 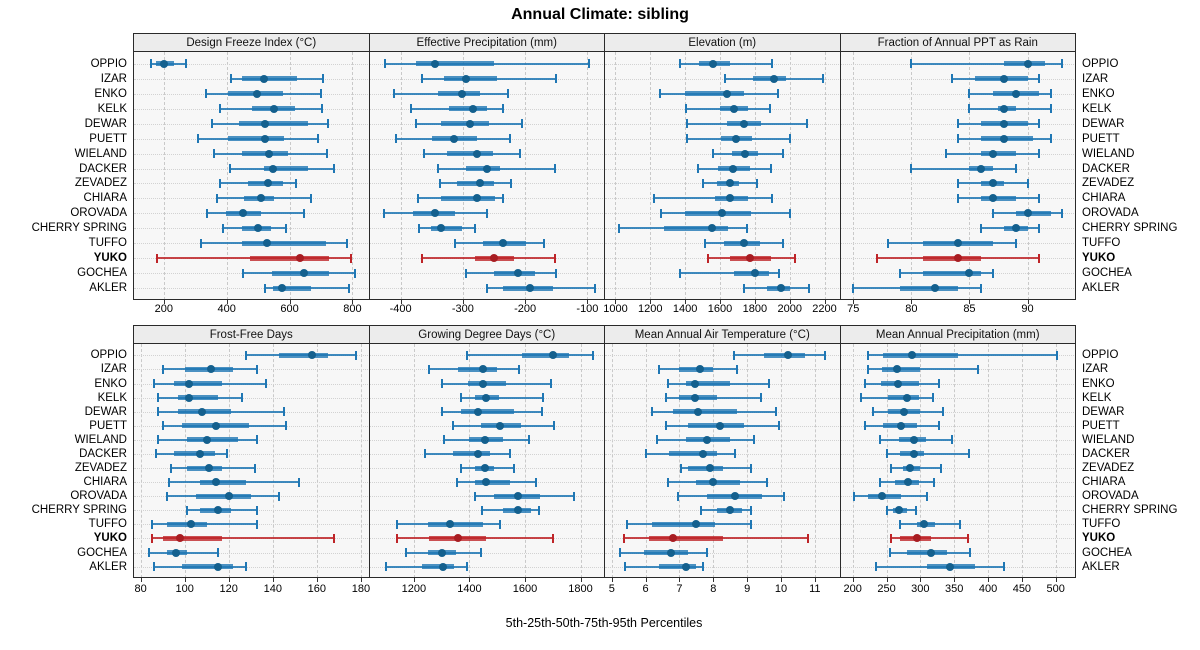 I want to click on axis-tick-label: 75, so click(x=853, y=309).